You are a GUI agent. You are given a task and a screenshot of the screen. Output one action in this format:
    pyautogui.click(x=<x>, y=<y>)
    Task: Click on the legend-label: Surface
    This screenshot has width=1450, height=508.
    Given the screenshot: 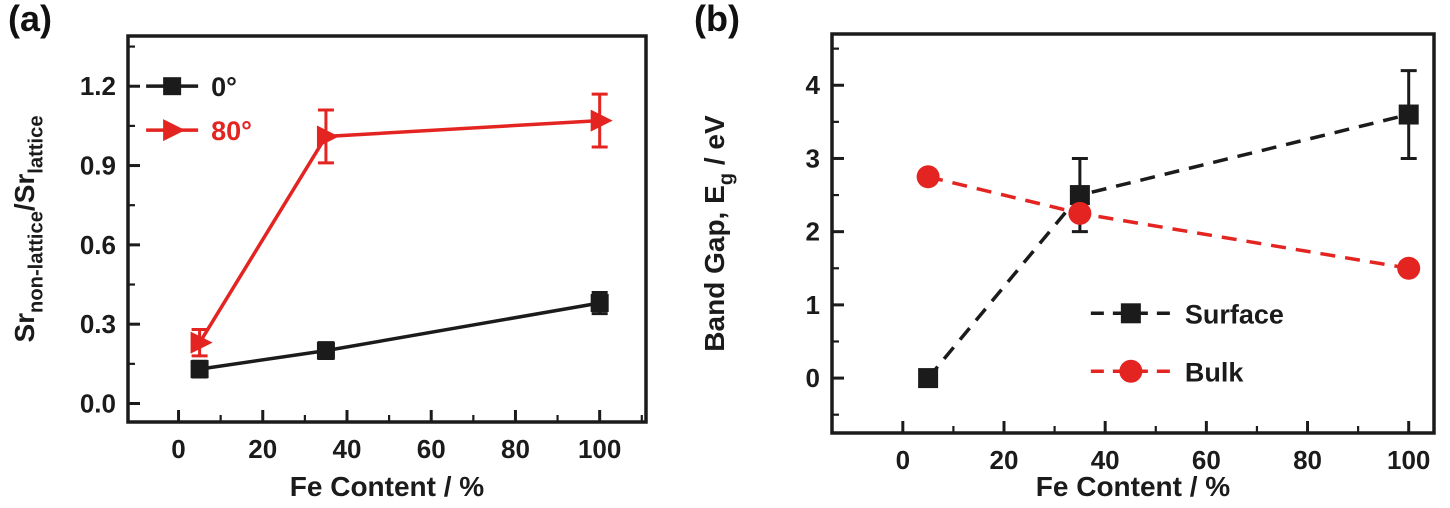 What is the action you would take?
    pyautogui.click(x=1234, y=314)
    